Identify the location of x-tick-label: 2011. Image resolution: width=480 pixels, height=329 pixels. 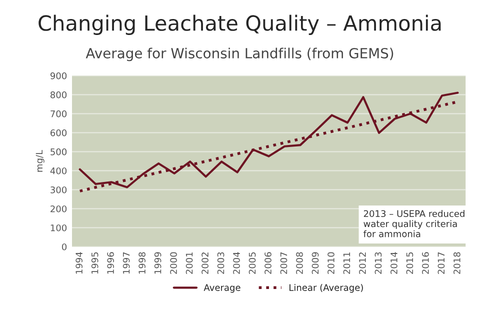
(346, 263).